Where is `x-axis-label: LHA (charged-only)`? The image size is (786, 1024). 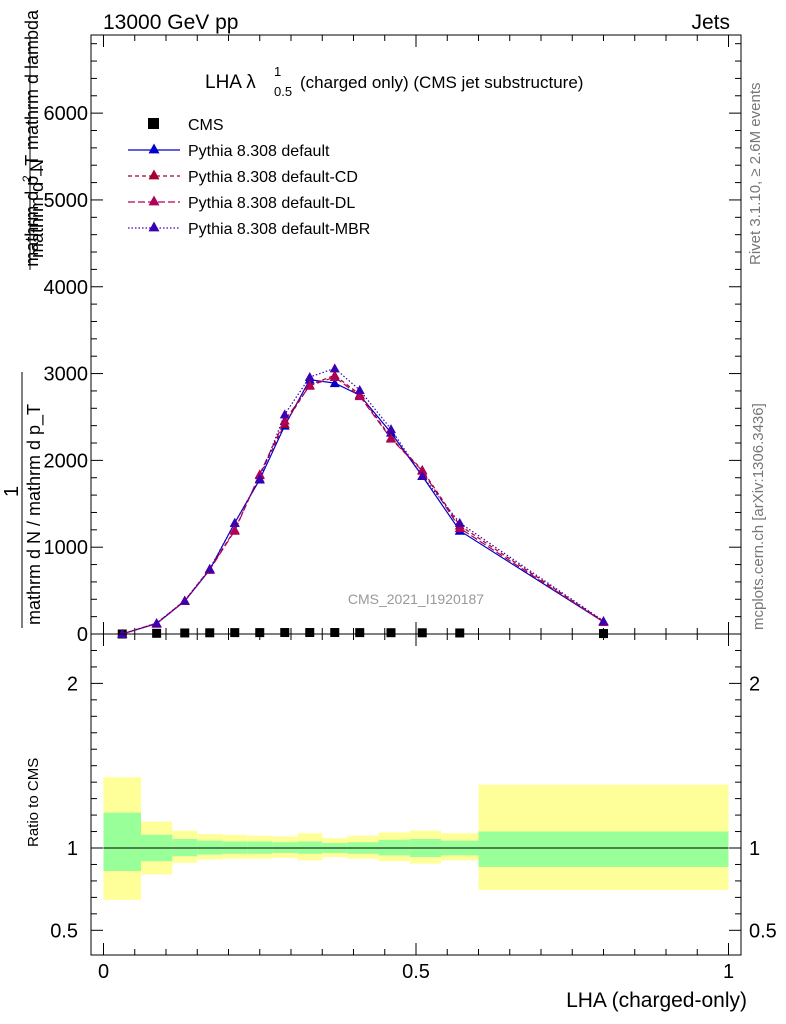
x-axis-label: LHA (charged-only) is located at coordinates (656, 1000).